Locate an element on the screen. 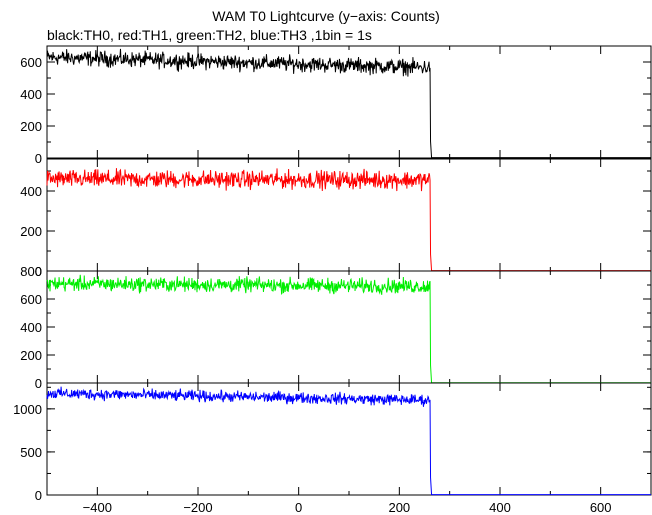  x-tick-label: −400 is located at coordinates (97, 507).